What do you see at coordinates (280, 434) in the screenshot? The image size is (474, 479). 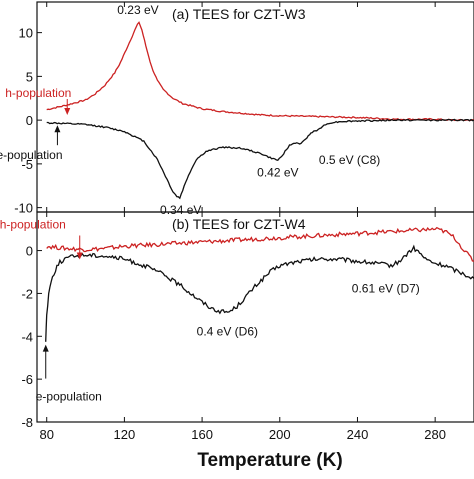 I see `x-tick-label: 200` at bounding box center [280, 434].